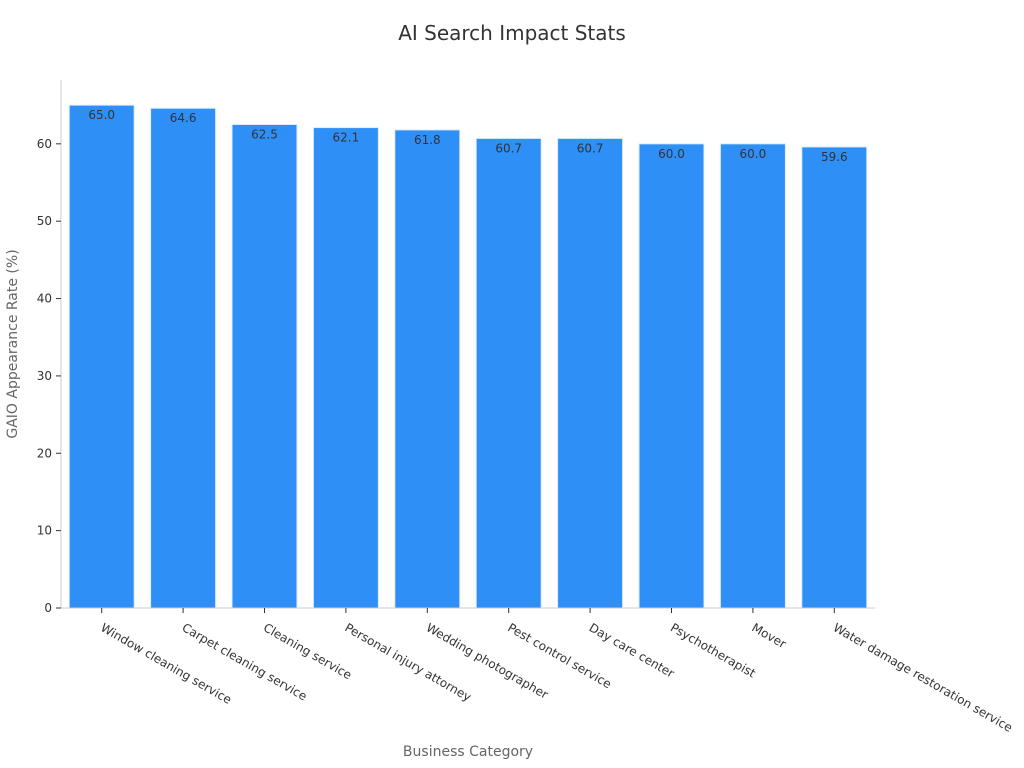 The width and height of the screenshot is (1024, 768). Describe the element at coordinates (13, 343) in the screenshot. I see `y-axis-title: GAIO Appearance Rate (%)` at that location.